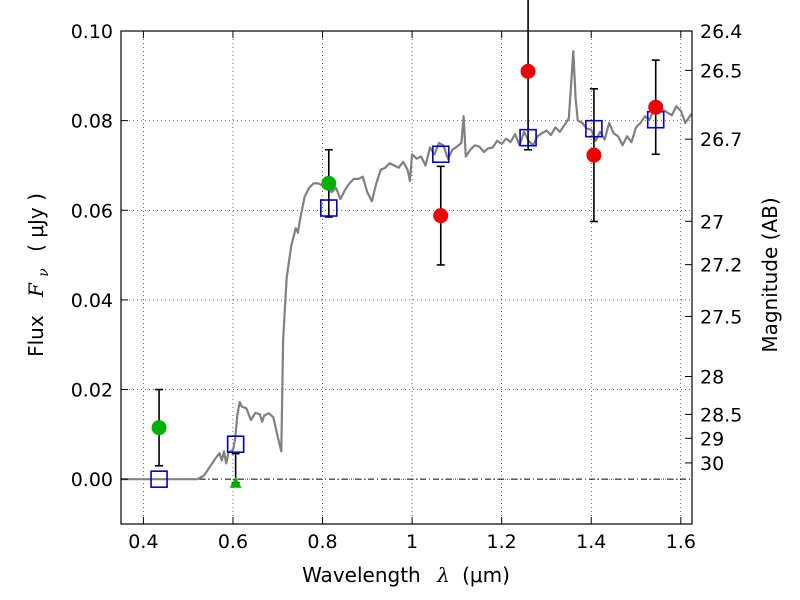 The height and width of the screenshot is (600, 800). Describe the element at coordinates (721, 140) in the screenshot. I see `right-axis-tick-label: 26.7` at that location.